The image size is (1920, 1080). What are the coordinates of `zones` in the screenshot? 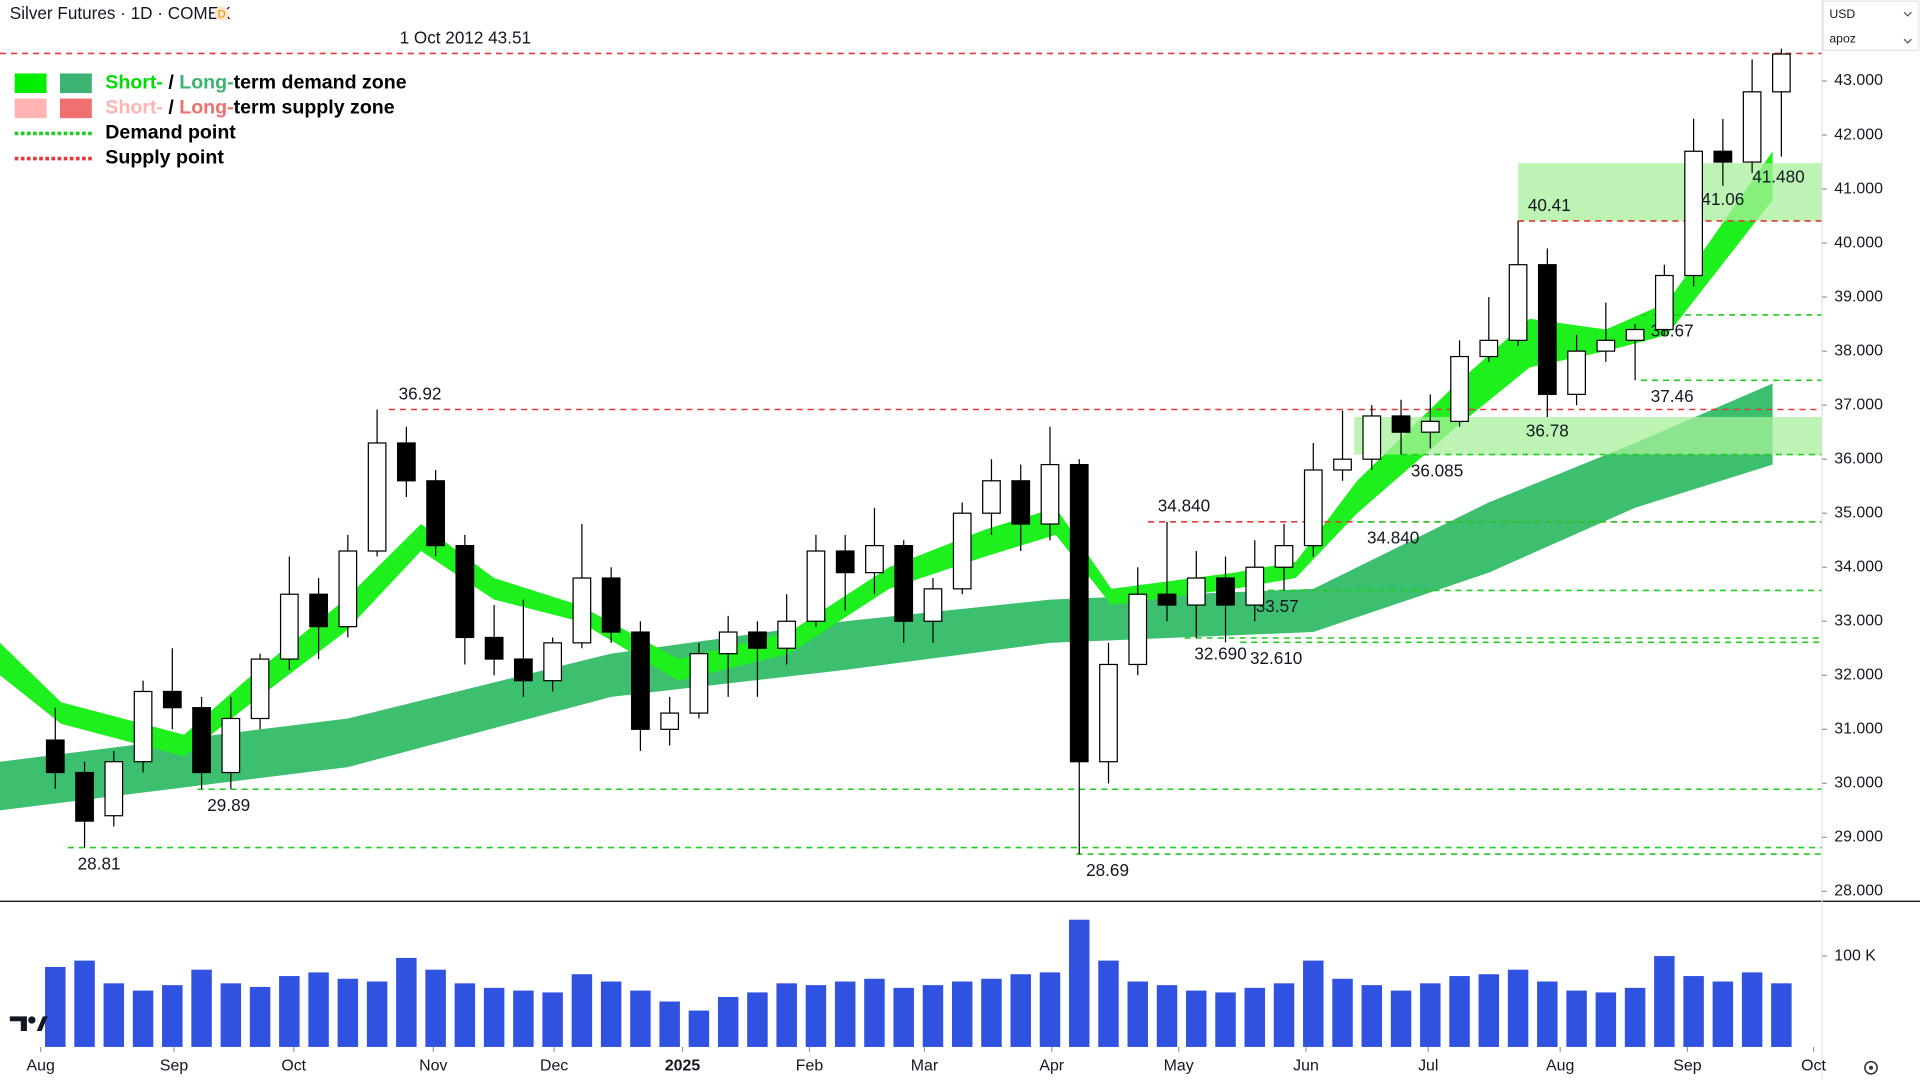 It's located at (1588, 309).